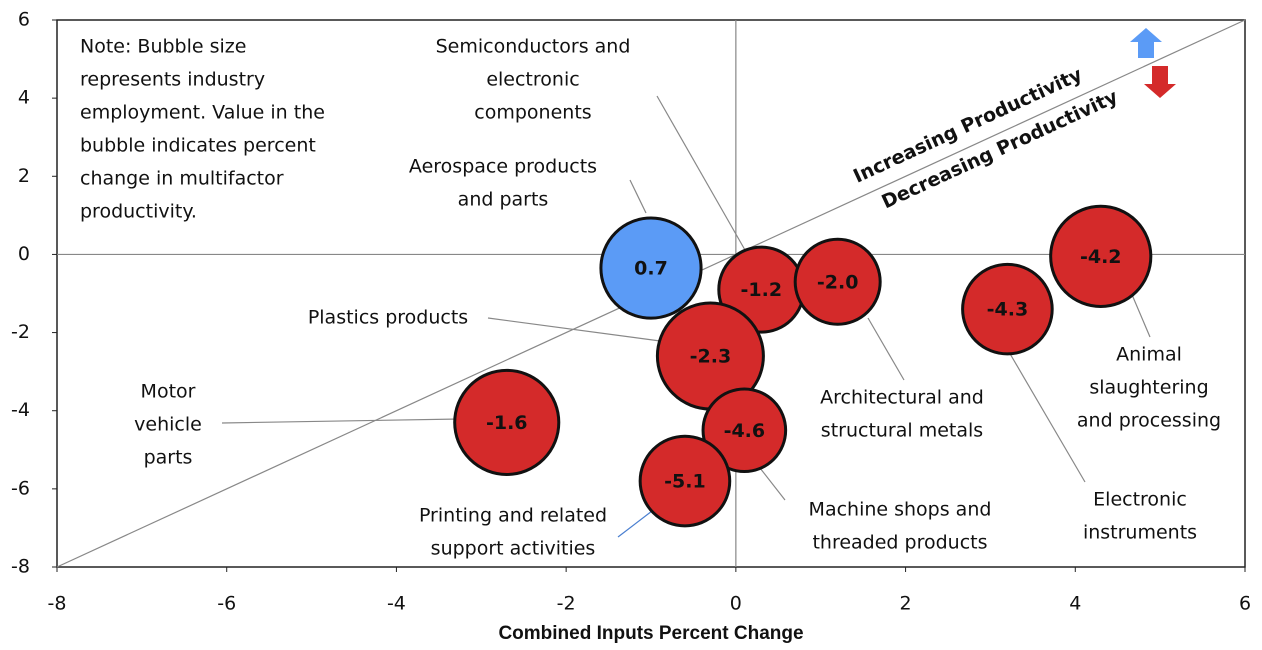  What do you see at coordinates (1149, 421) in the screenshot?
I see `industry-label: and processing` at bounding box center [1149, 421].